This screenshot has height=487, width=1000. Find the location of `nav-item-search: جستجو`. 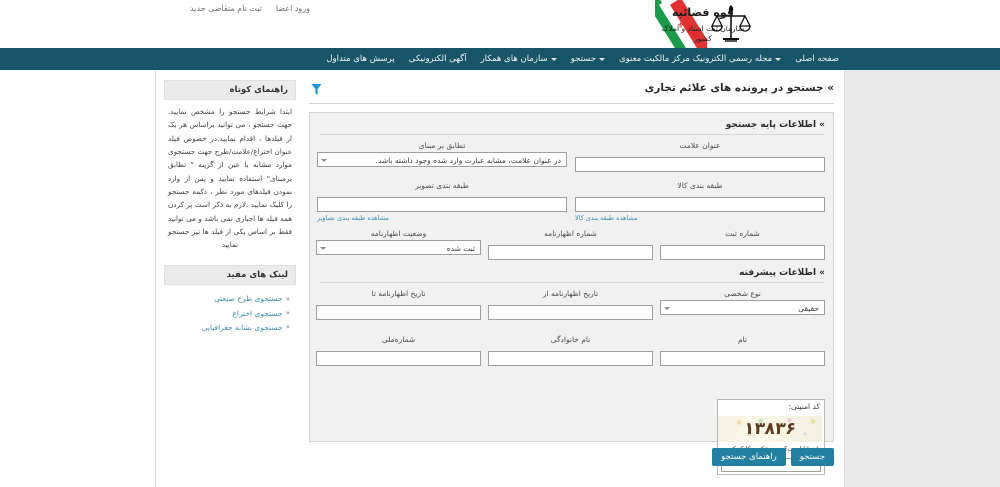

nav-item-search: جستجو is located at coordinates (588, 59).